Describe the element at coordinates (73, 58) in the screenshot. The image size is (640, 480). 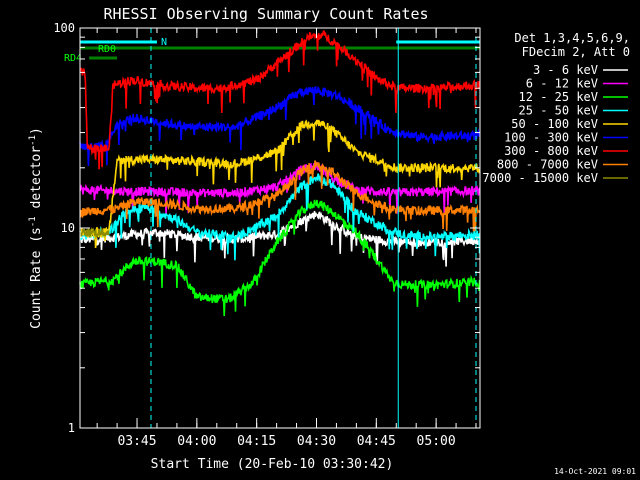
I see `flag-label-2: RD4` at that location.